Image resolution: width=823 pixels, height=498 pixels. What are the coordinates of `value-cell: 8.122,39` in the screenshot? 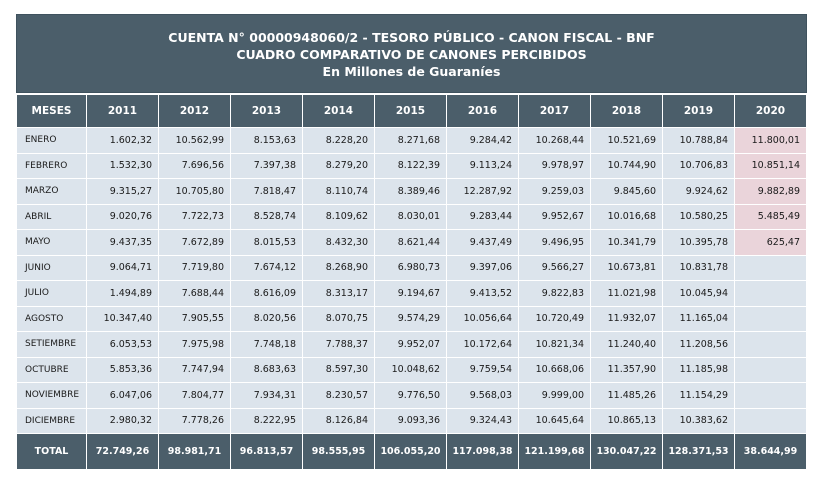 It's located at (410, 165).